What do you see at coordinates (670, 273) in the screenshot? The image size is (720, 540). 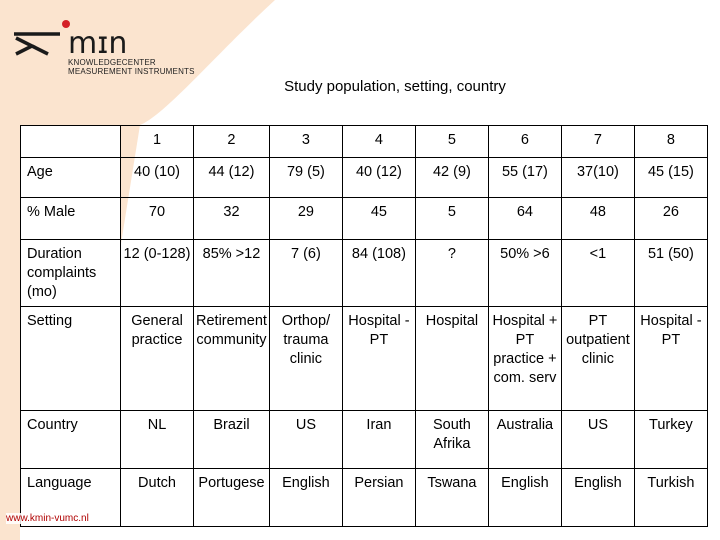 I see `table-cell: 51 (50)` at bounding box center [670, 273].